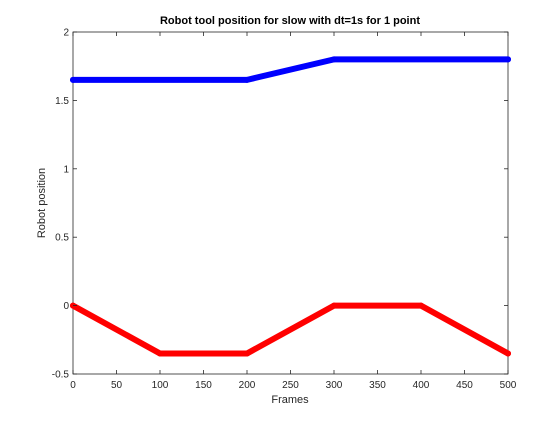  I want to click on x-tick-label: 300, so click(334, 385).